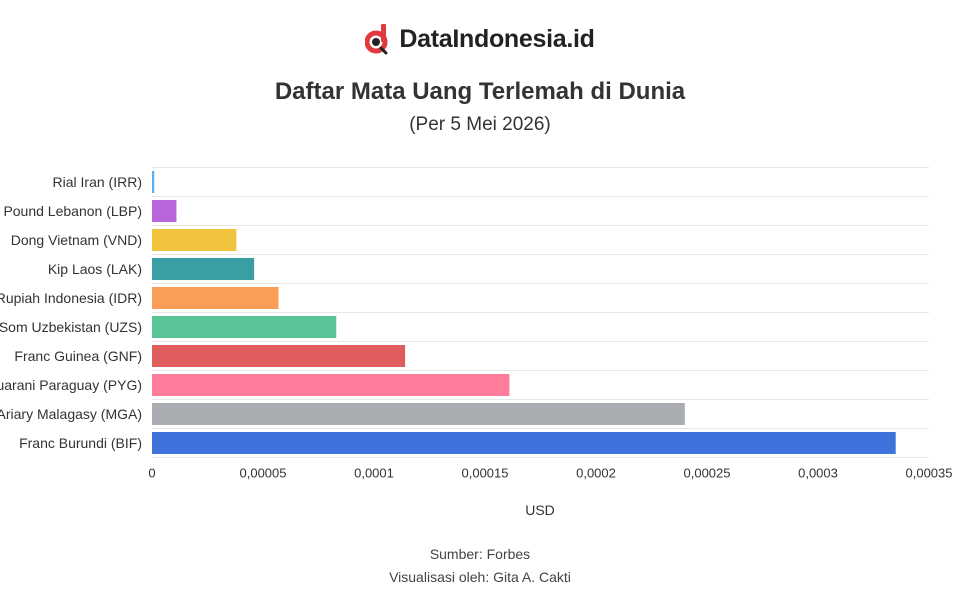 The height and width of the screenshot is (600, 960). Describe the element at coordinates (78, 356) in the screenshot. I see `category-label: Franc Guinea (GNF)` at that location.